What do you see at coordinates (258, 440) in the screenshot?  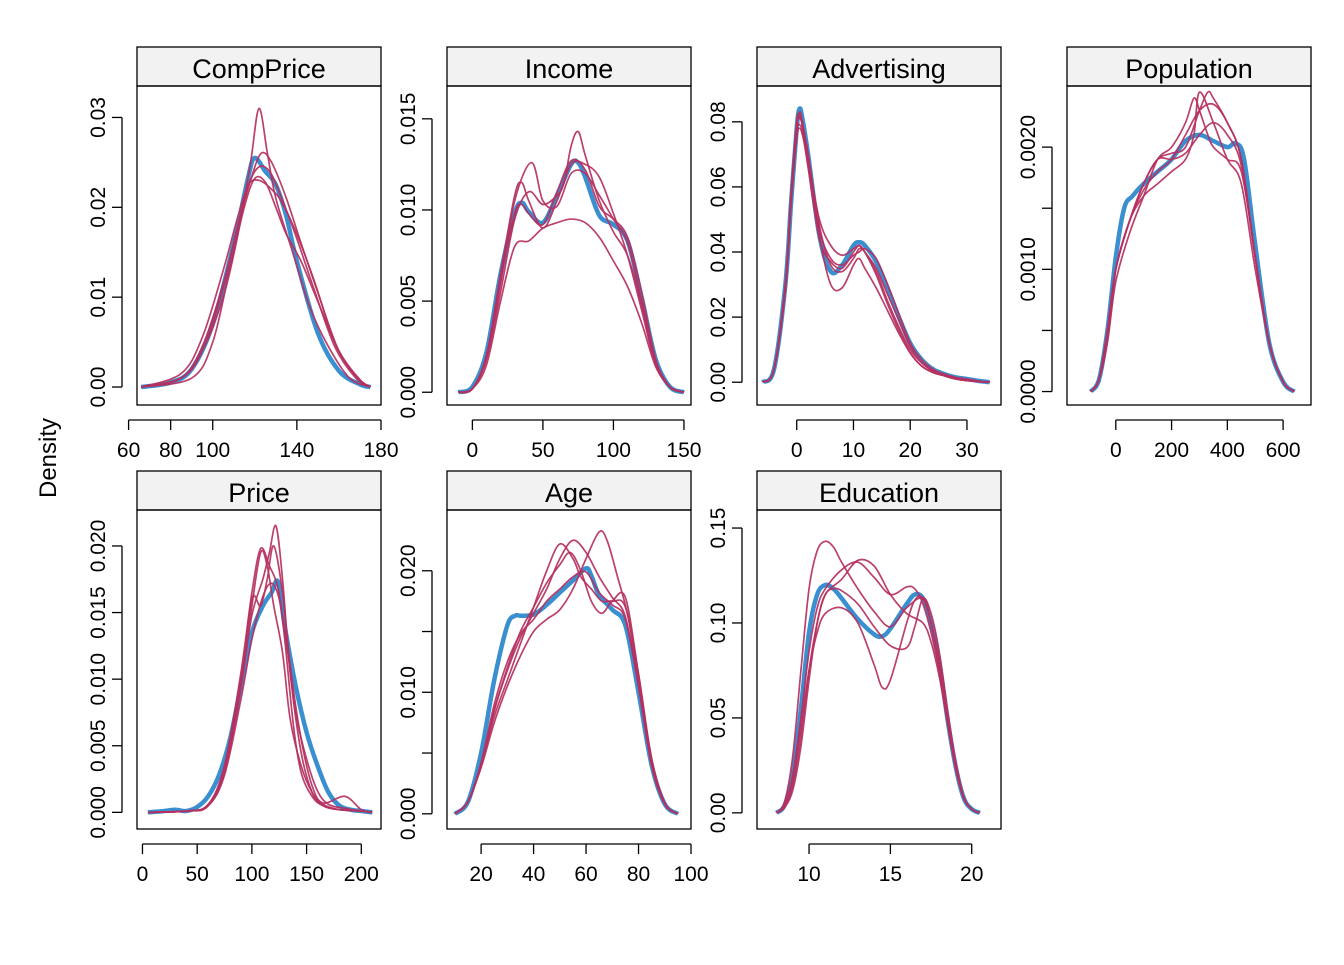 I see `x-axis: 60 80 100 140 180` at bounding box center [258, 440].